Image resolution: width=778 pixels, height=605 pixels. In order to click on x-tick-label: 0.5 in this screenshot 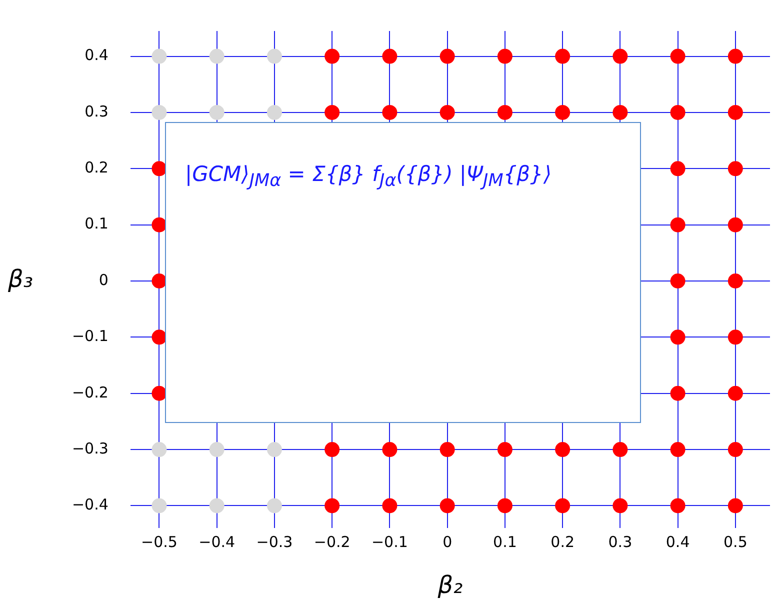, I will do `click(736, 542)`.